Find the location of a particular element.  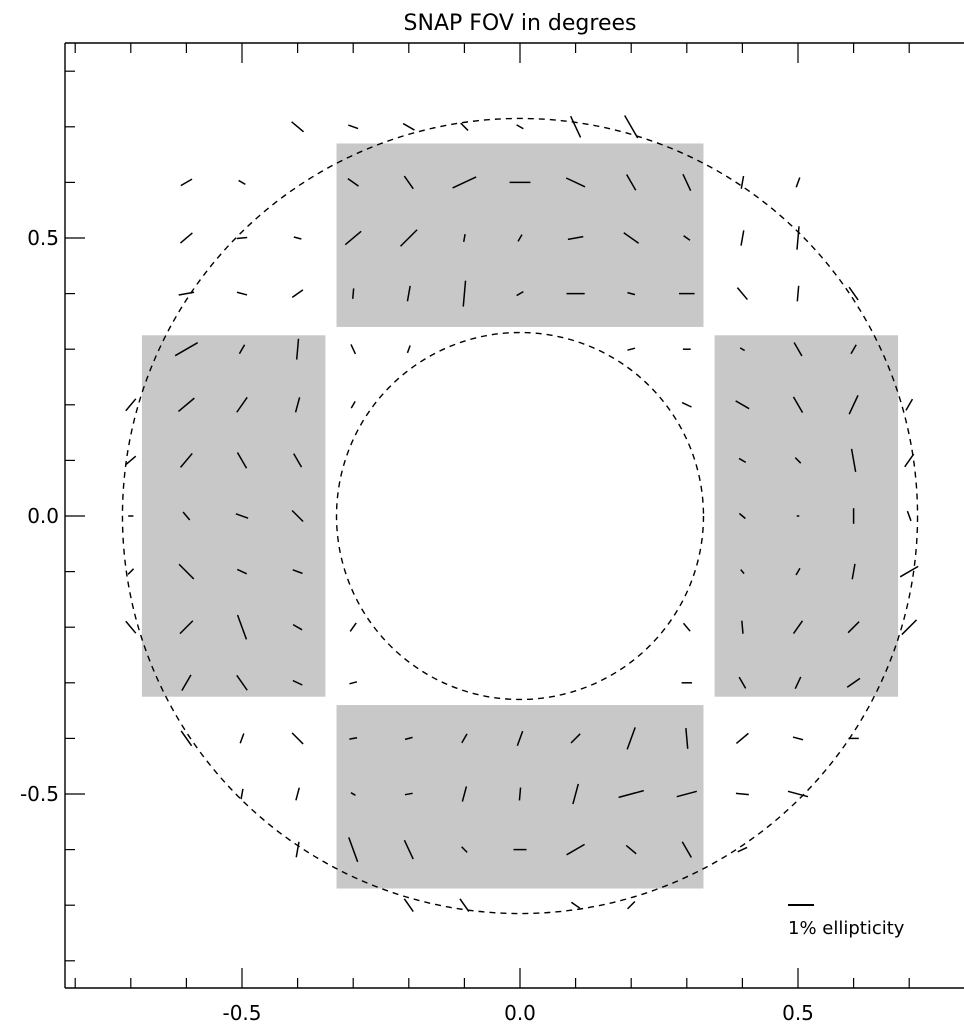

y-tick-label: 0.0 is located at coordinates (43, 516).